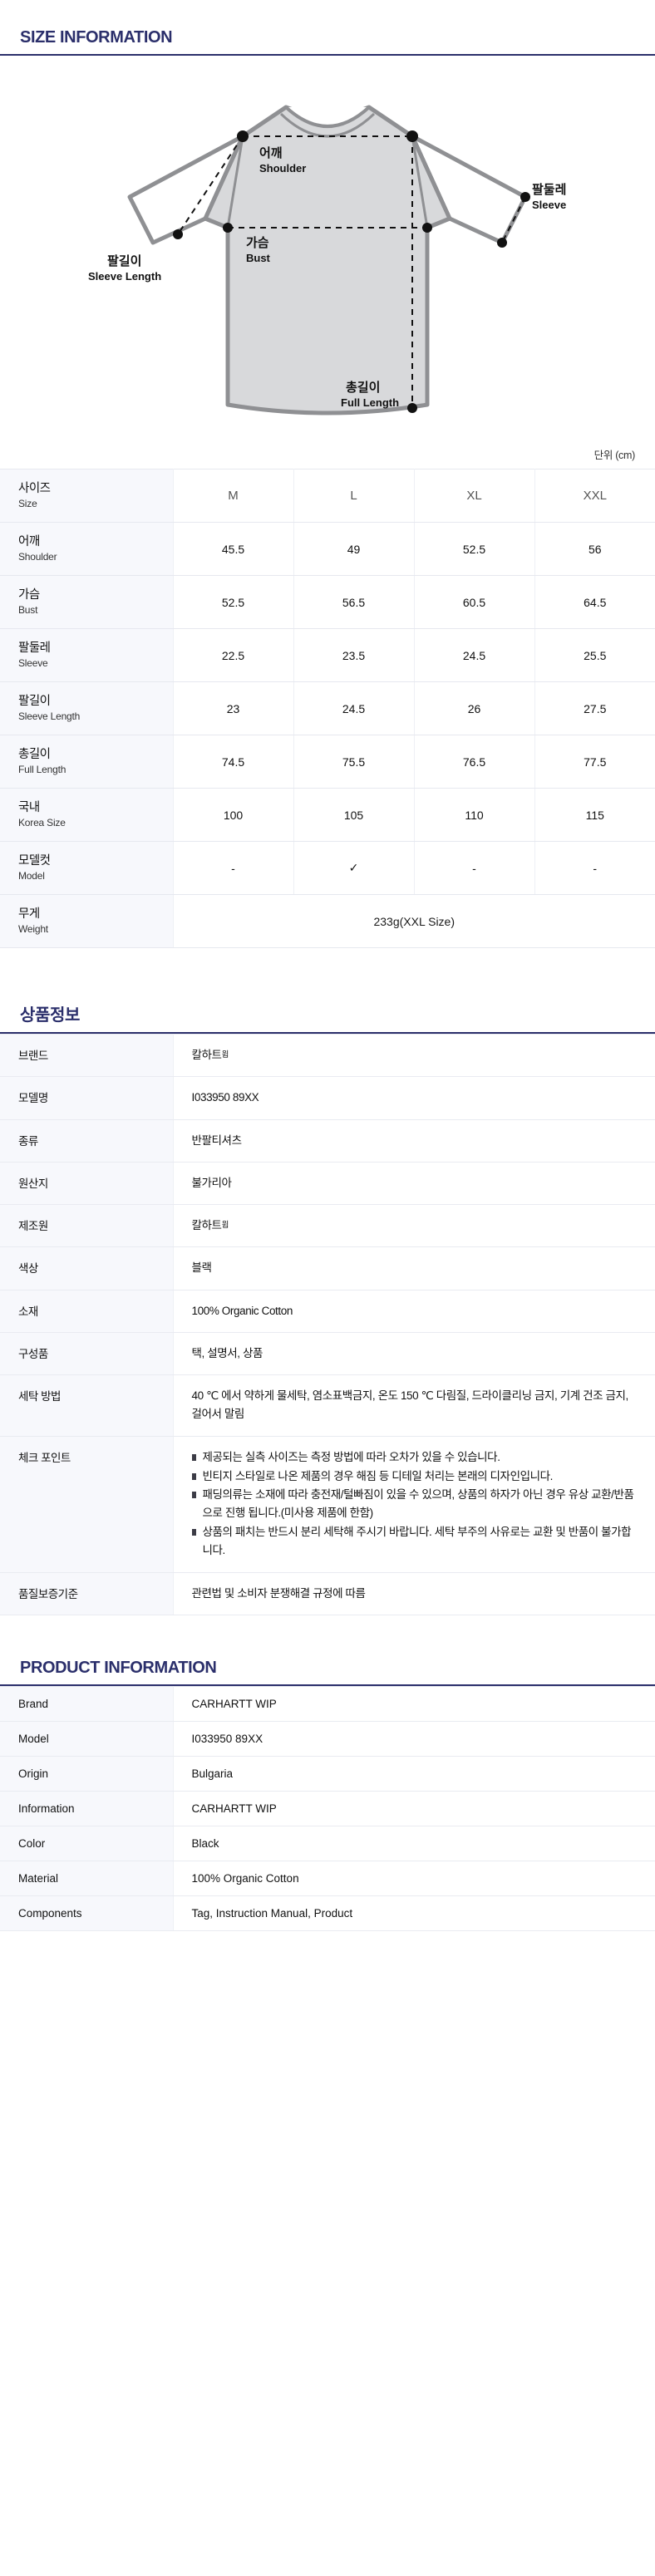 The image size is (655, 2576). I want to click on label-sleeve-length-en: Sleeve Length, so click(124, 276).